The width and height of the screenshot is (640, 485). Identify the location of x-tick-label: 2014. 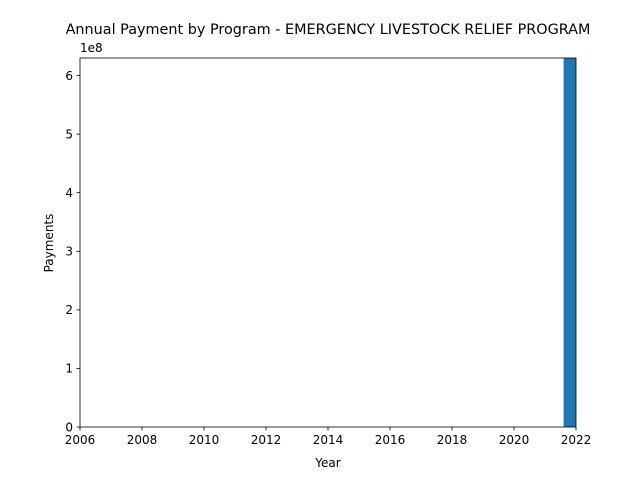
(328, 440).